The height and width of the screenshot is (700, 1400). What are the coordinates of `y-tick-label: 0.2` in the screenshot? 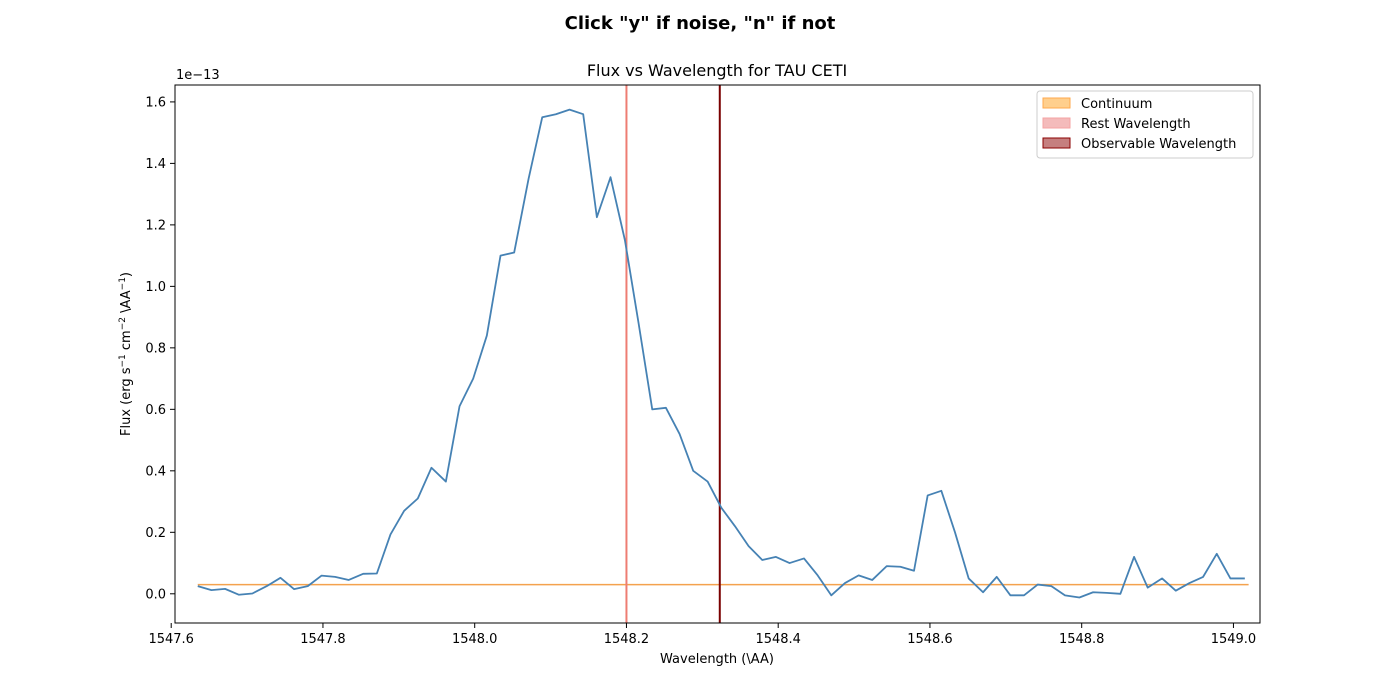 It's located at (155, 533).